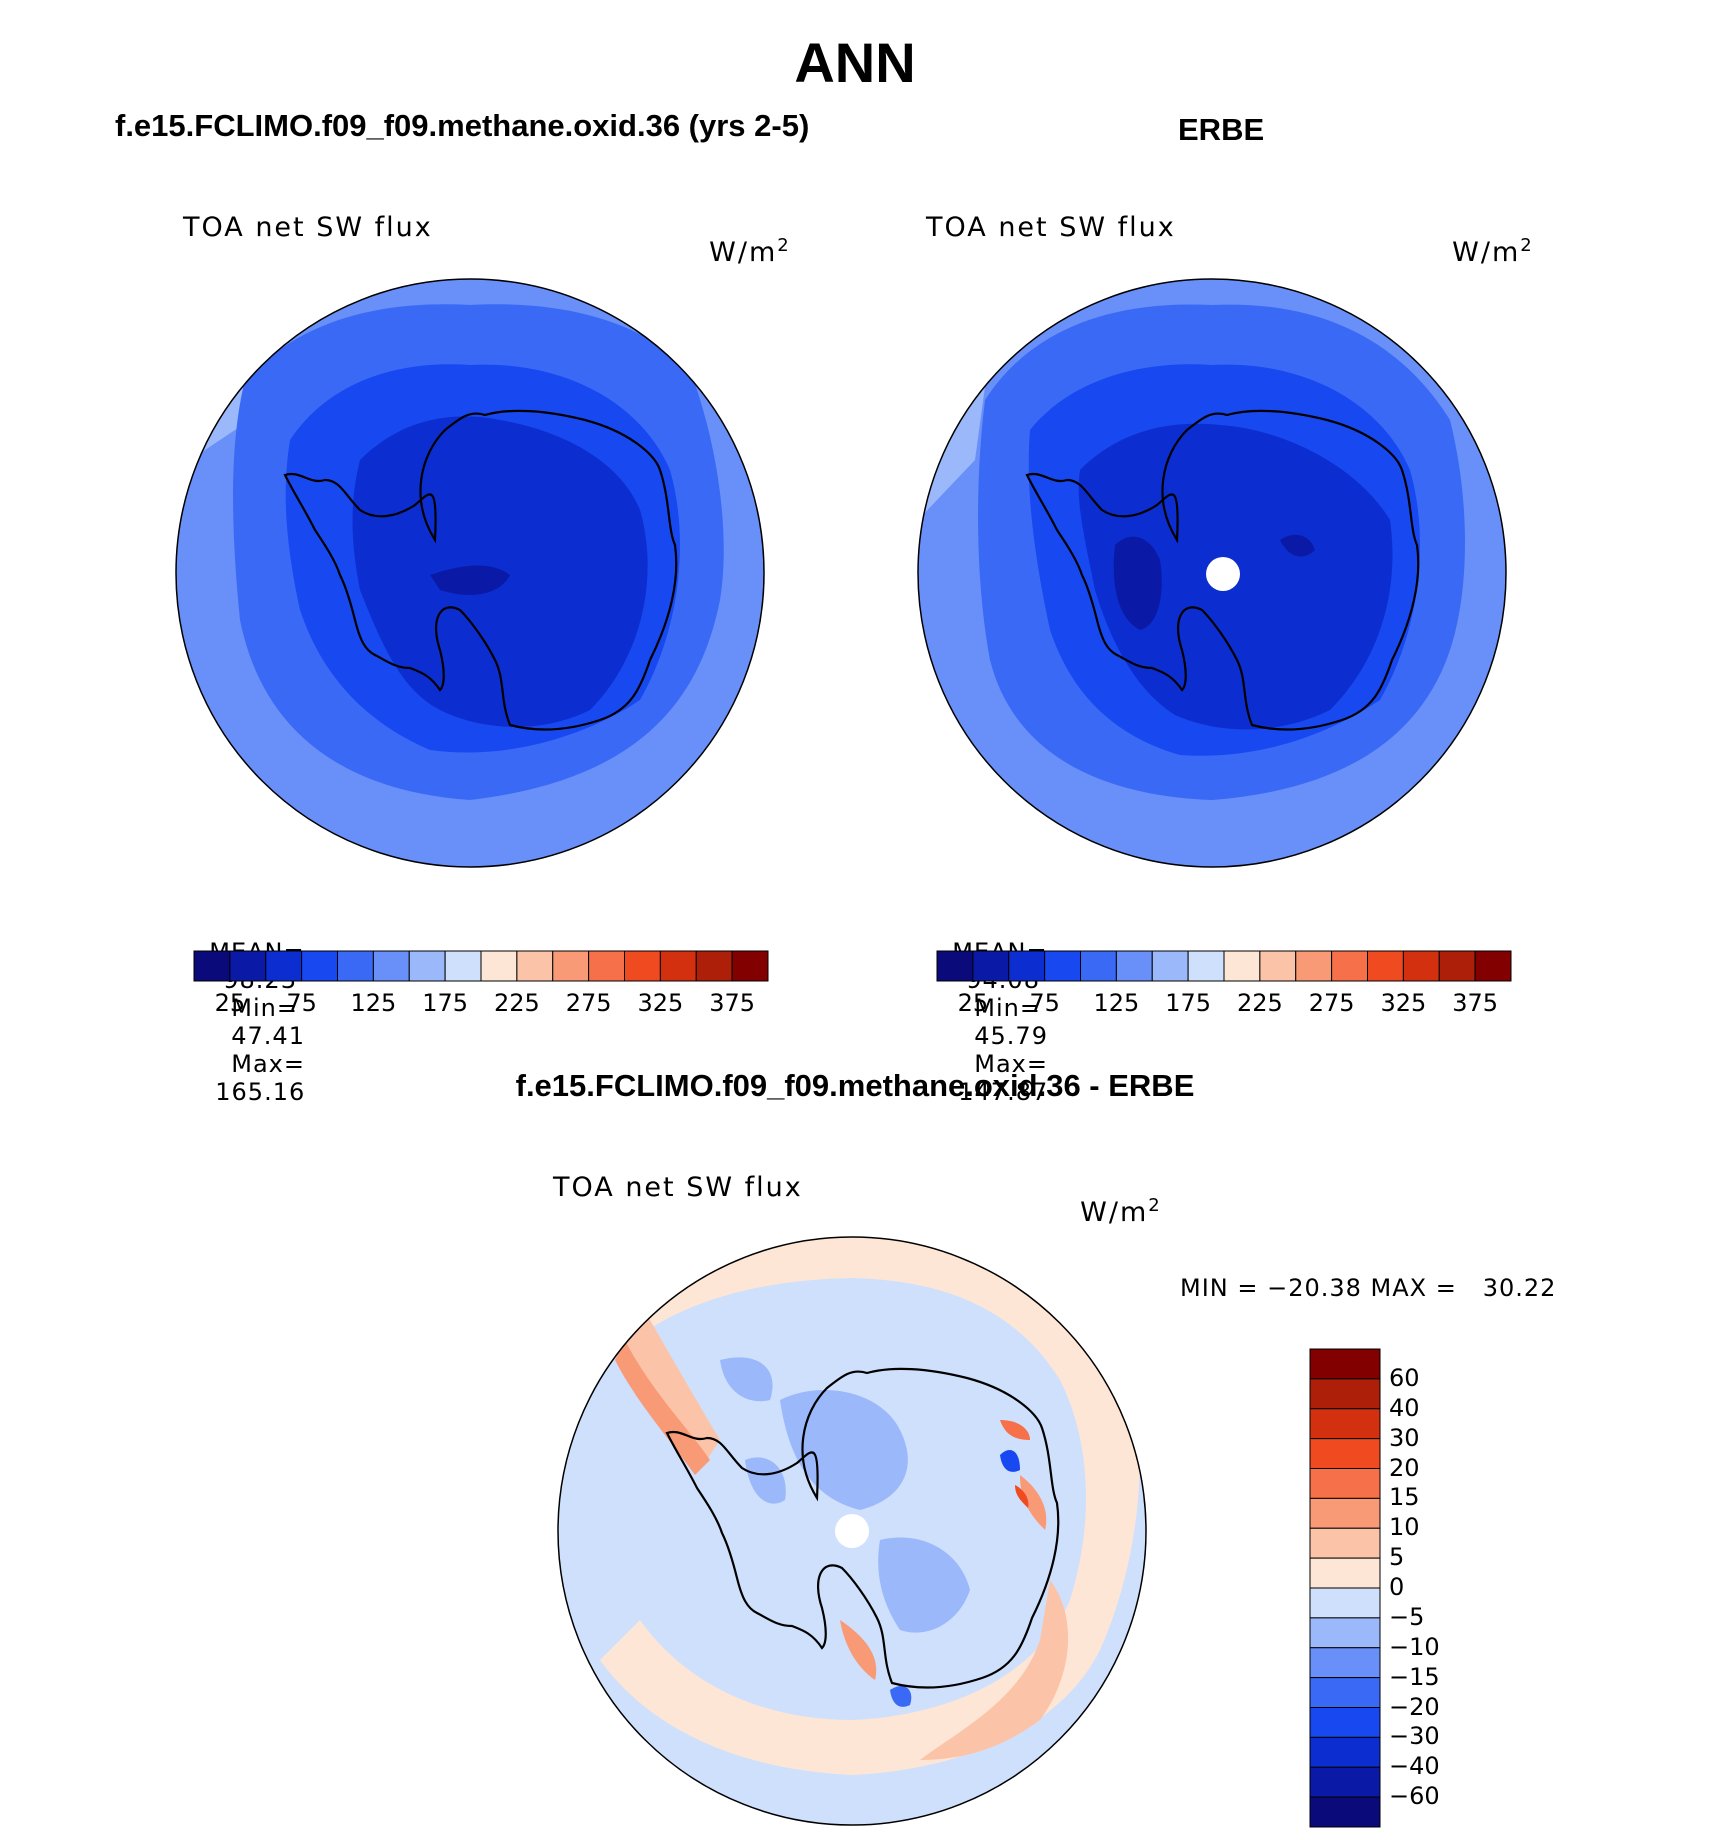 This screenshot has width=1710, height=1840. I want to click on colorbar-tick-label: 25, so click(973, 1003).